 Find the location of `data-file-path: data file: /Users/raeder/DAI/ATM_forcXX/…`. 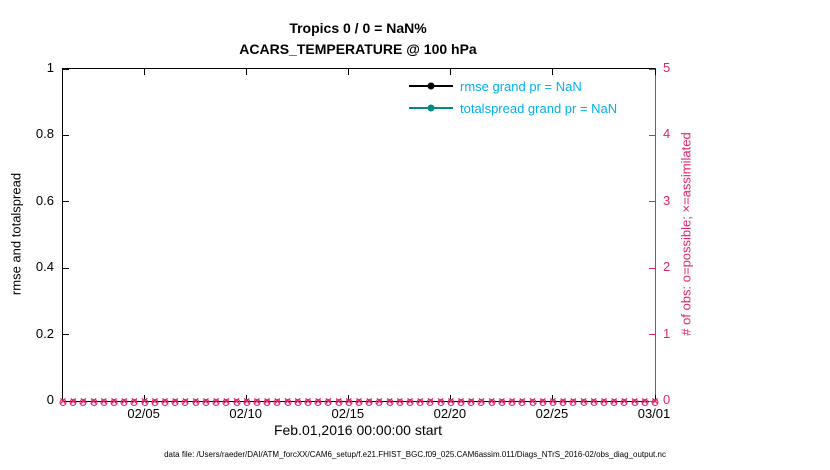

data-file-path: data file: /Users/raeder/DAI/ATM_forcXX/… is located at coordinates (415, 454).